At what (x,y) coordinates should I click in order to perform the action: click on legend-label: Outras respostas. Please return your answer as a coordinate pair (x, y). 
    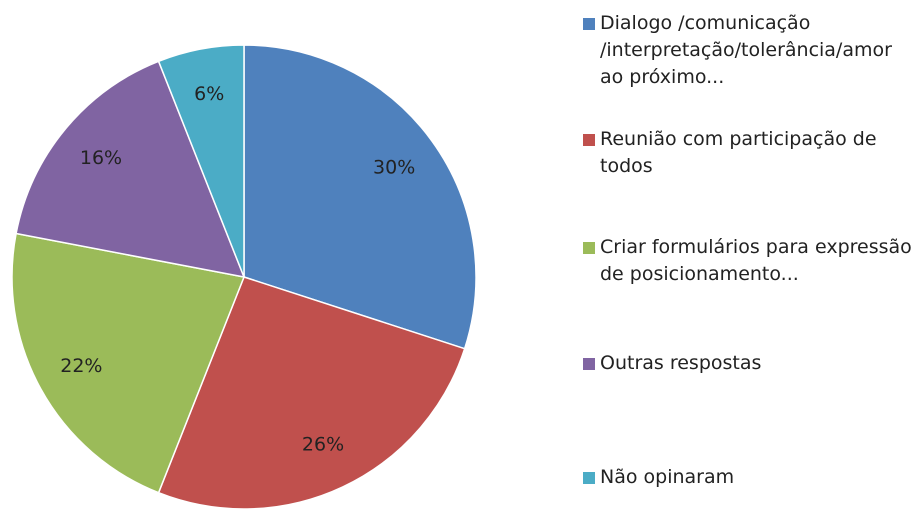
    Looking at the image, I should click on (681, 363).